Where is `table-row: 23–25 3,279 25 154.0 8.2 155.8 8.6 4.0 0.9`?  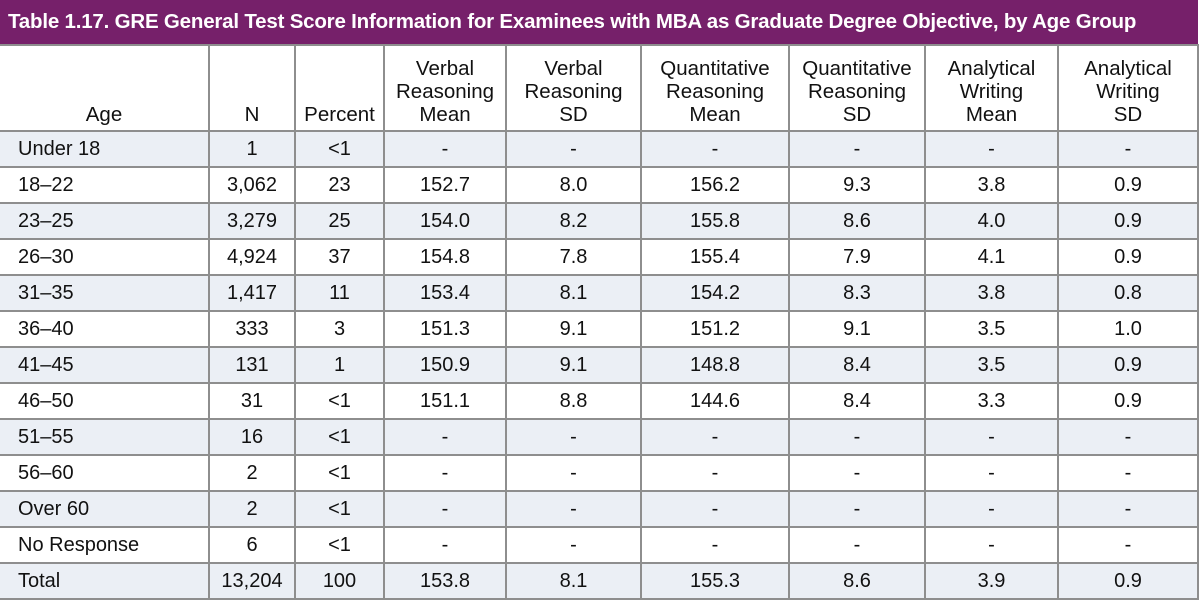
table-row: 23–25 3,279 25 154.0 8.2 155.8 8.6 4.0 0.9 is located at coordinates (599, 221).